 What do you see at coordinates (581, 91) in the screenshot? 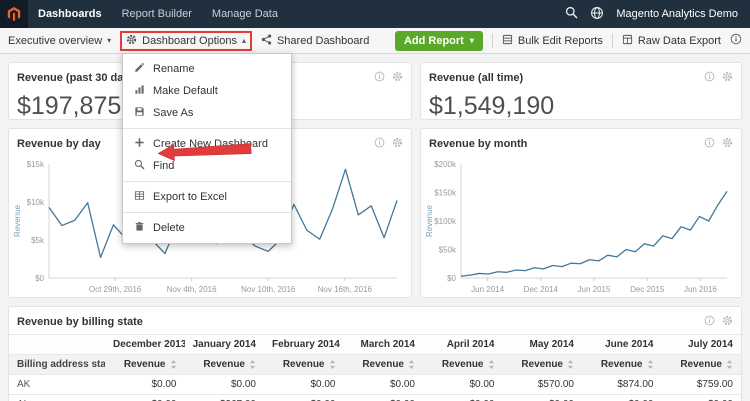
I see `card-revenue-all-time: Revenue (all time) $1,549,190` at bounding box center [581, 91].